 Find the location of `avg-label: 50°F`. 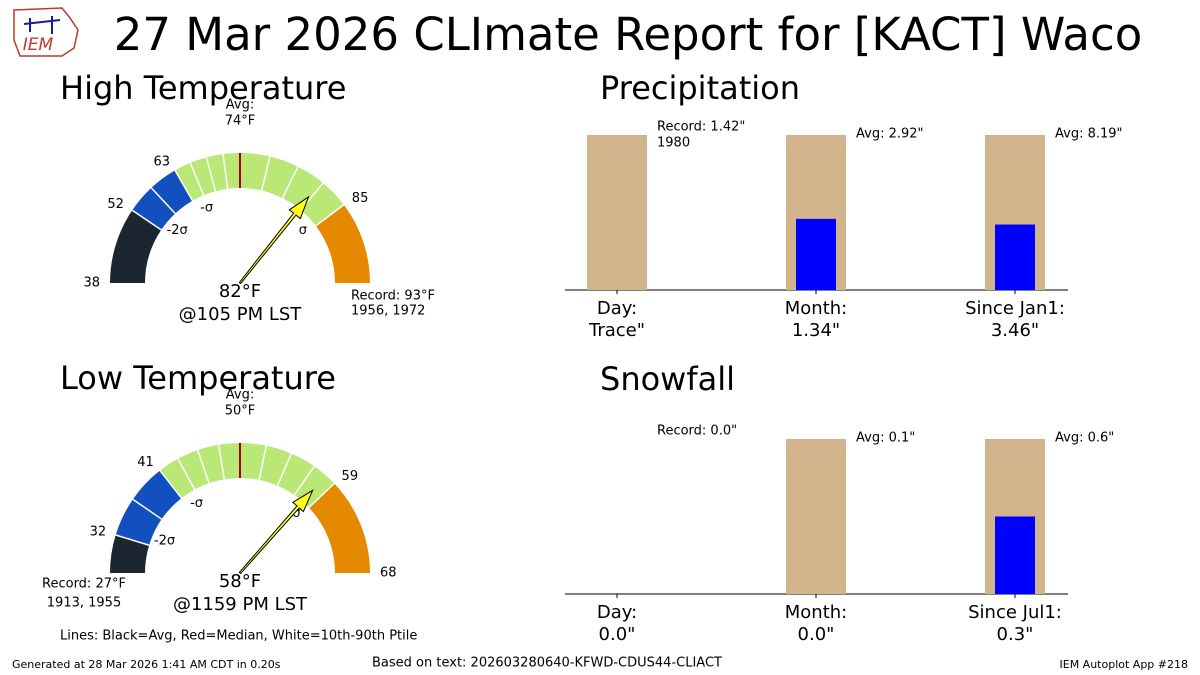

avg-label: 50°F is located at coordinates (240, 411).